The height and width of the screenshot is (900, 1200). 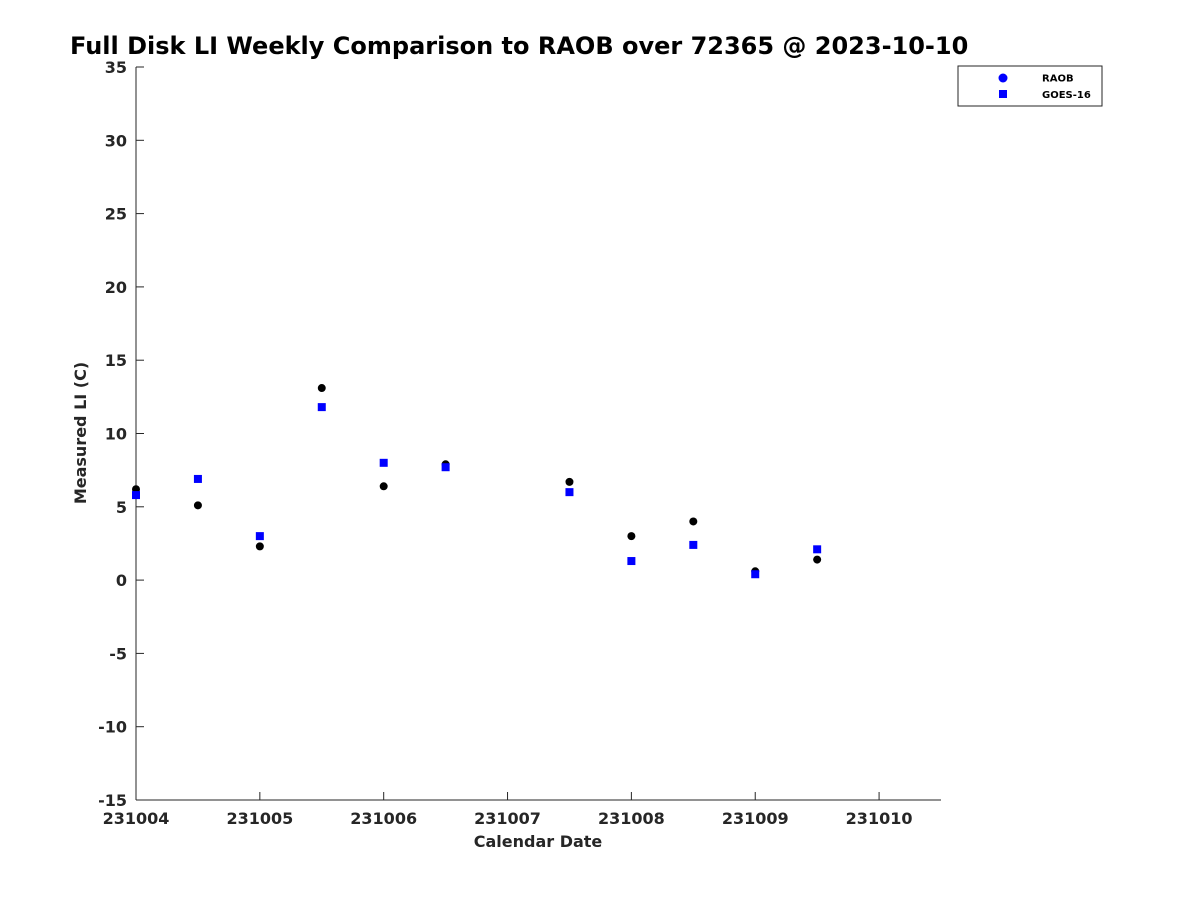 What do you see at coordinates (259, 818) in the screenshot?
I see `x-tick-label: 231005` at bounding box center [259, 818].